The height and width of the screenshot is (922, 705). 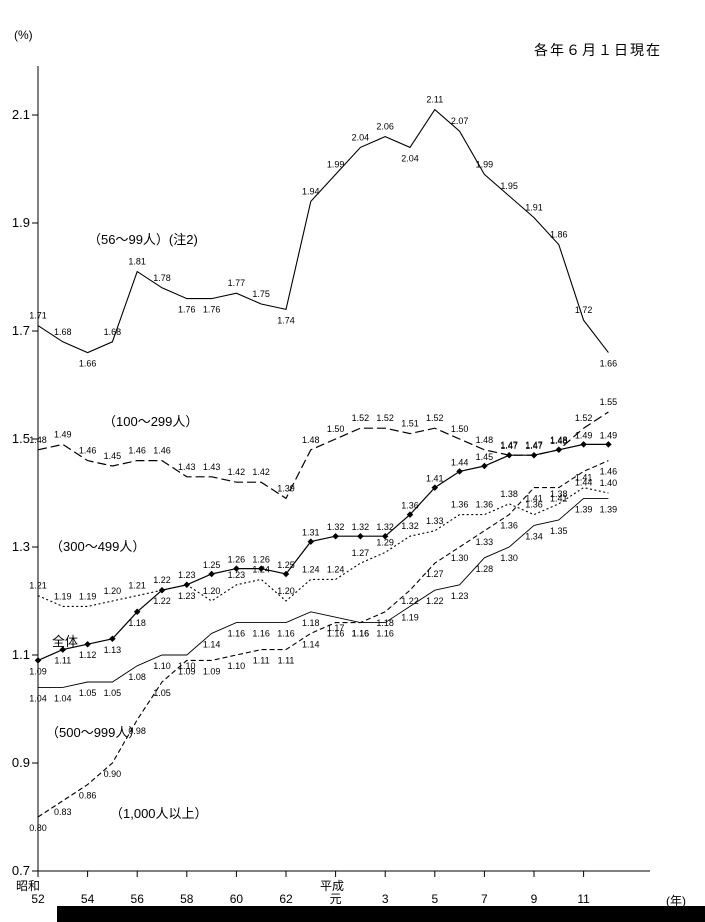 I want to click on point-label-size-1000-plus: 0.98, so click(x=137, y=731).